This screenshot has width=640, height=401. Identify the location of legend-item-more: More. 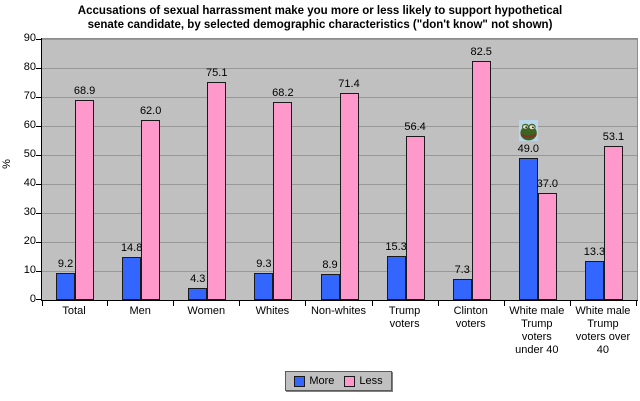
(314, 381).